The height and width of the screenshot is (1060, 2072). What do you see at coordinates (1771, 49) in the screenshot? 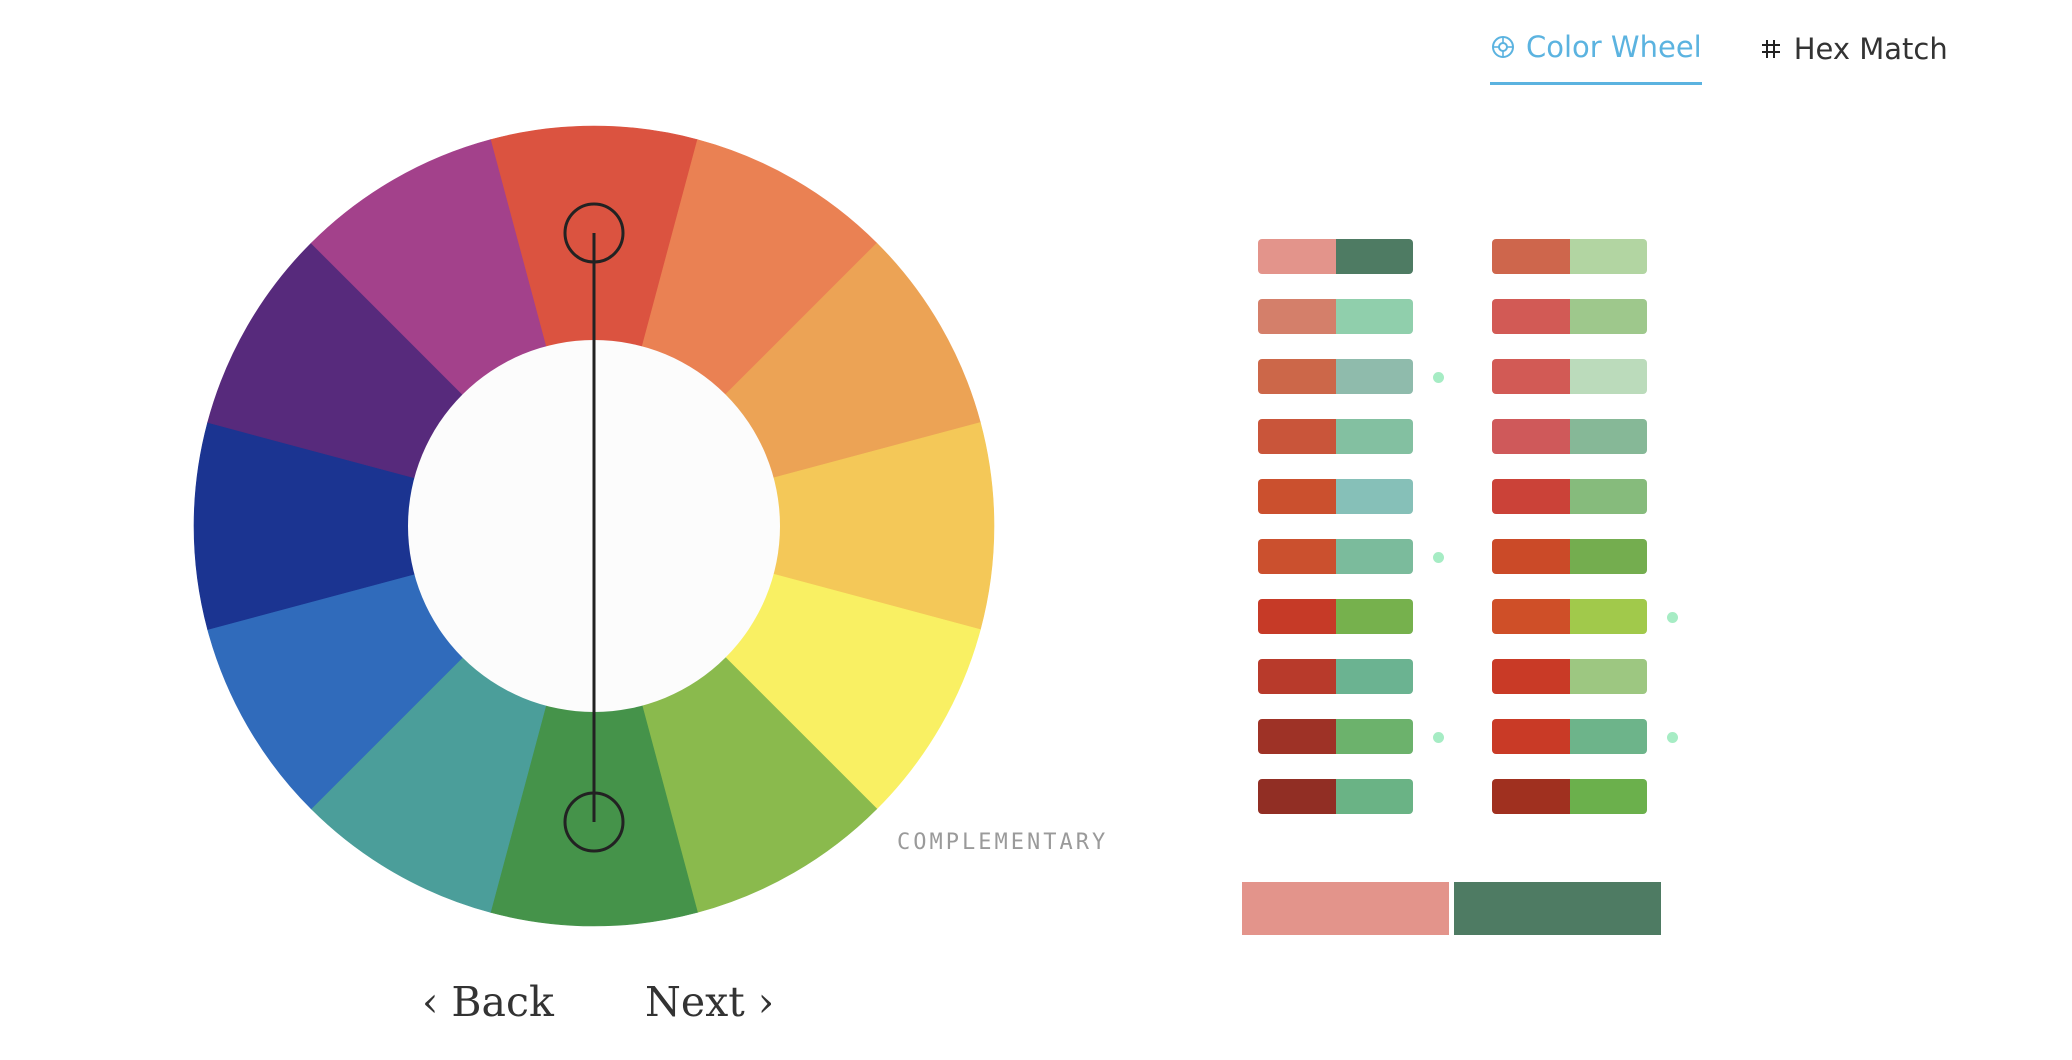
I see `hash-icon` at bounding box center [1771, 49].